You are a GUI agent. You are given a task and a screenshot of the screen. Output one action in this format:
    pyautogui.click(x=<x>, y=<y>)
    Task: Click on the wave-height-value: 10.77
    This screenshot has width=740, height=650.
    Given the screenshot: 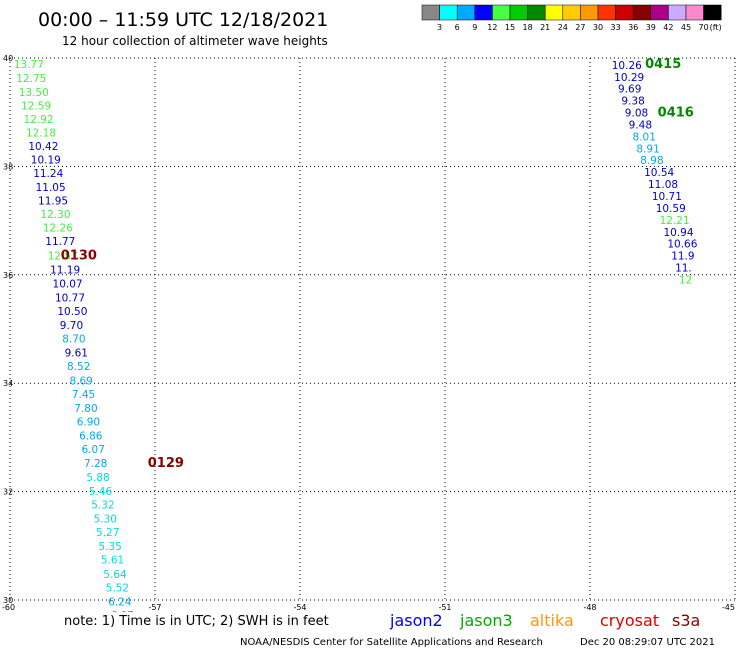 What is the action you would take?
    pyautogui.click(x=70, y=298)
    